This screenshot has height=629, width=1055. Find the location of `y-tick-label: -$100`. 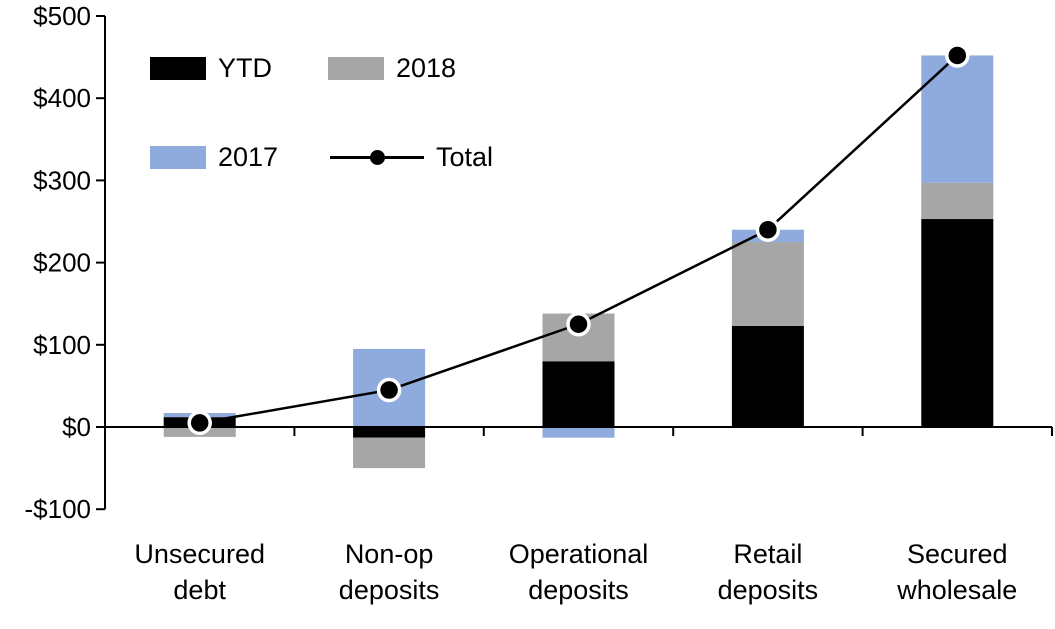

y-tick-label: -$100 is located at coordinates (58, 509).